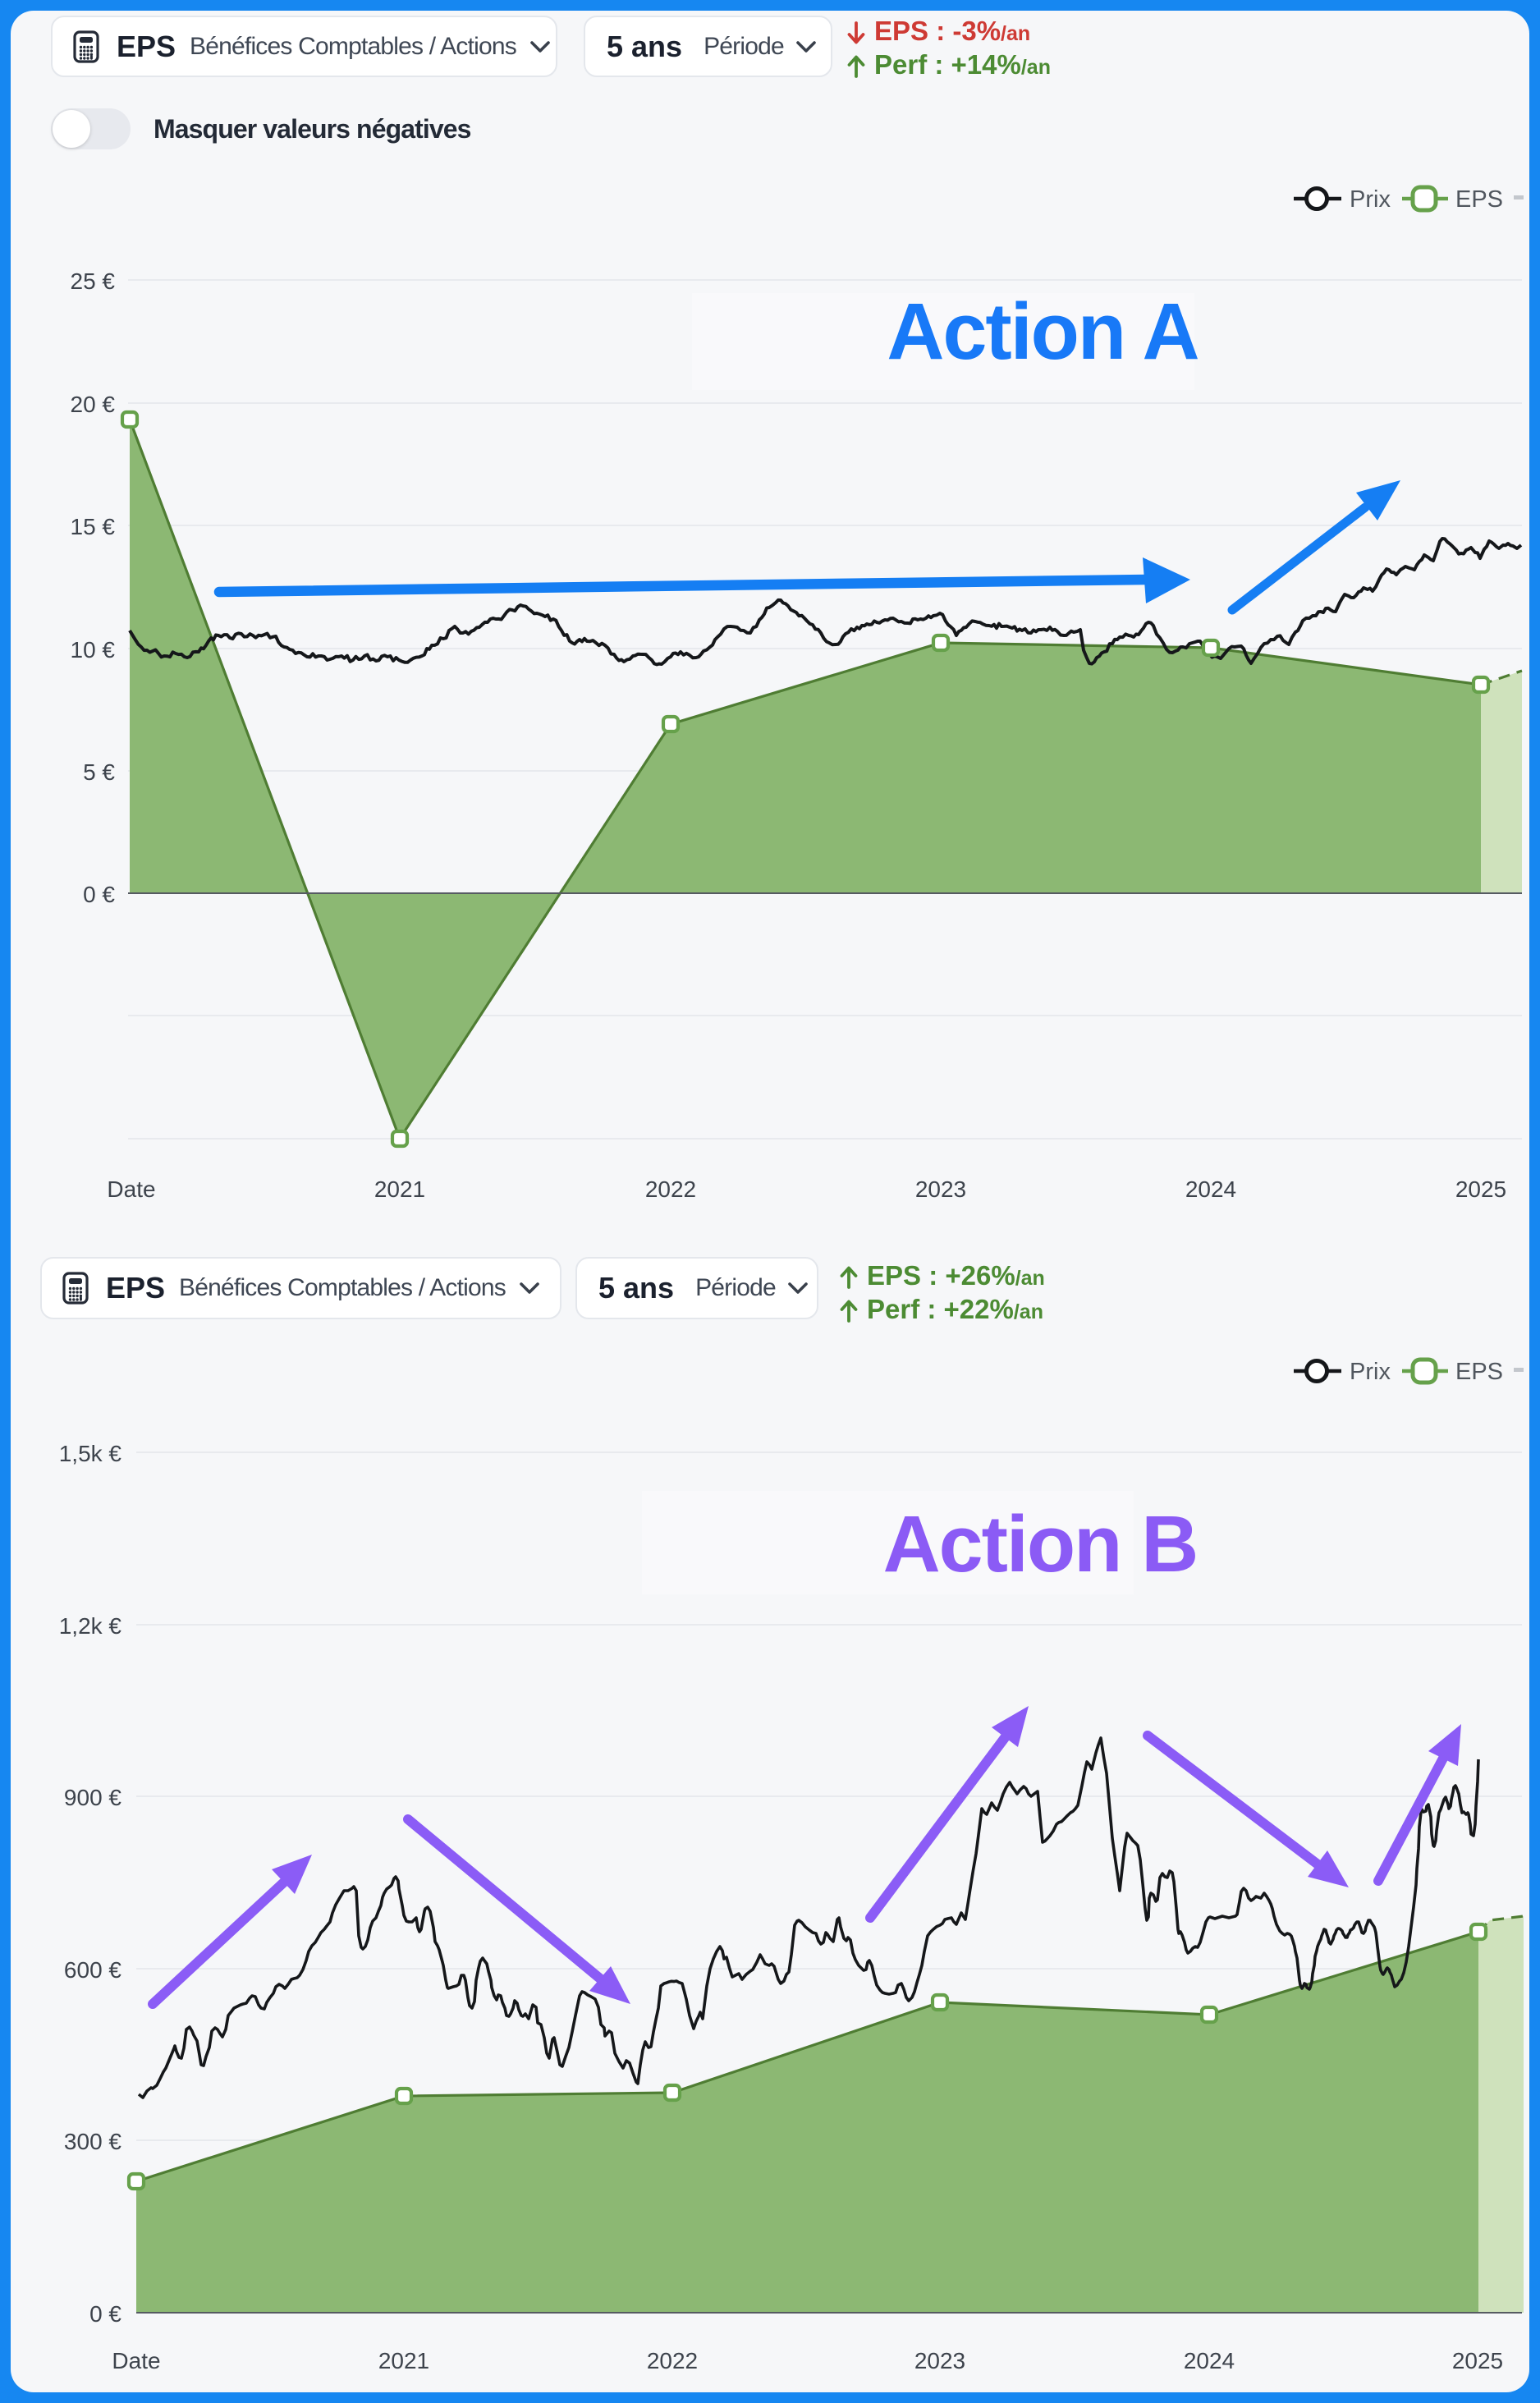 This screenshot has height=2403, width=1540. Describe the element at coordinates (91, 1626) in the screenshot. I see `svg-text: 1,2k €` at that location.